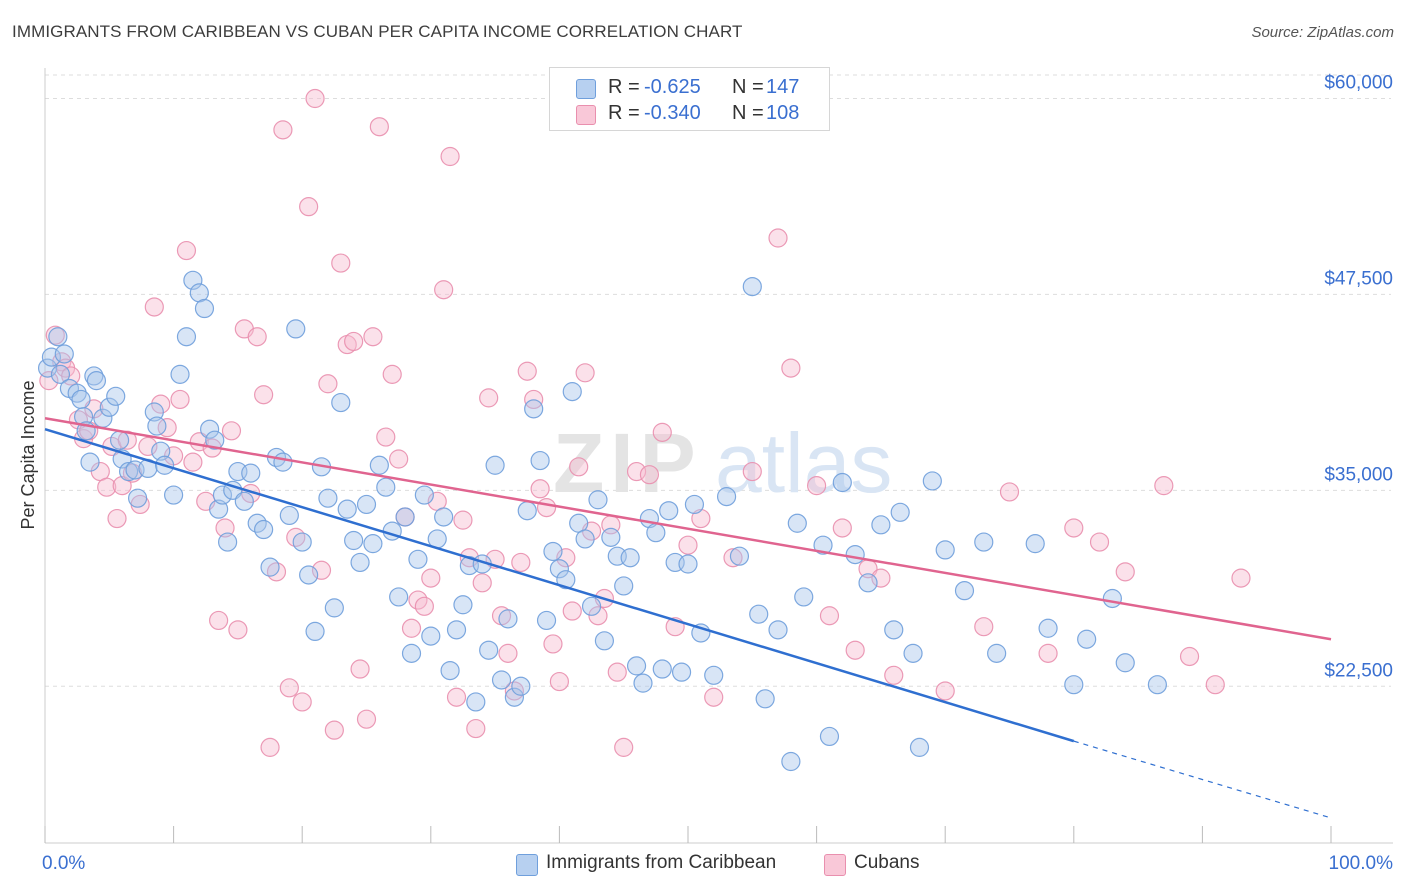 Image resolution: width=1406 pixels, height=892 pixels. I want to click on legend-label: Immigrants from Caribbean, so click(661, 862).